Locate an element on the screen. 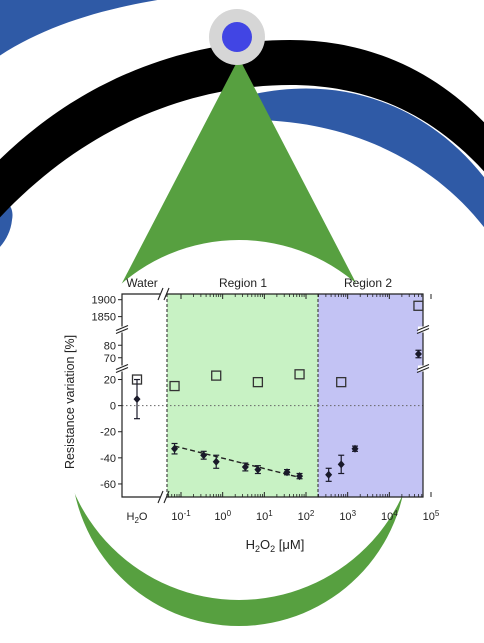 The height and width of the screenshot is (643, 484). region-label-2: Region 2 is located at coordinates (368, 283).